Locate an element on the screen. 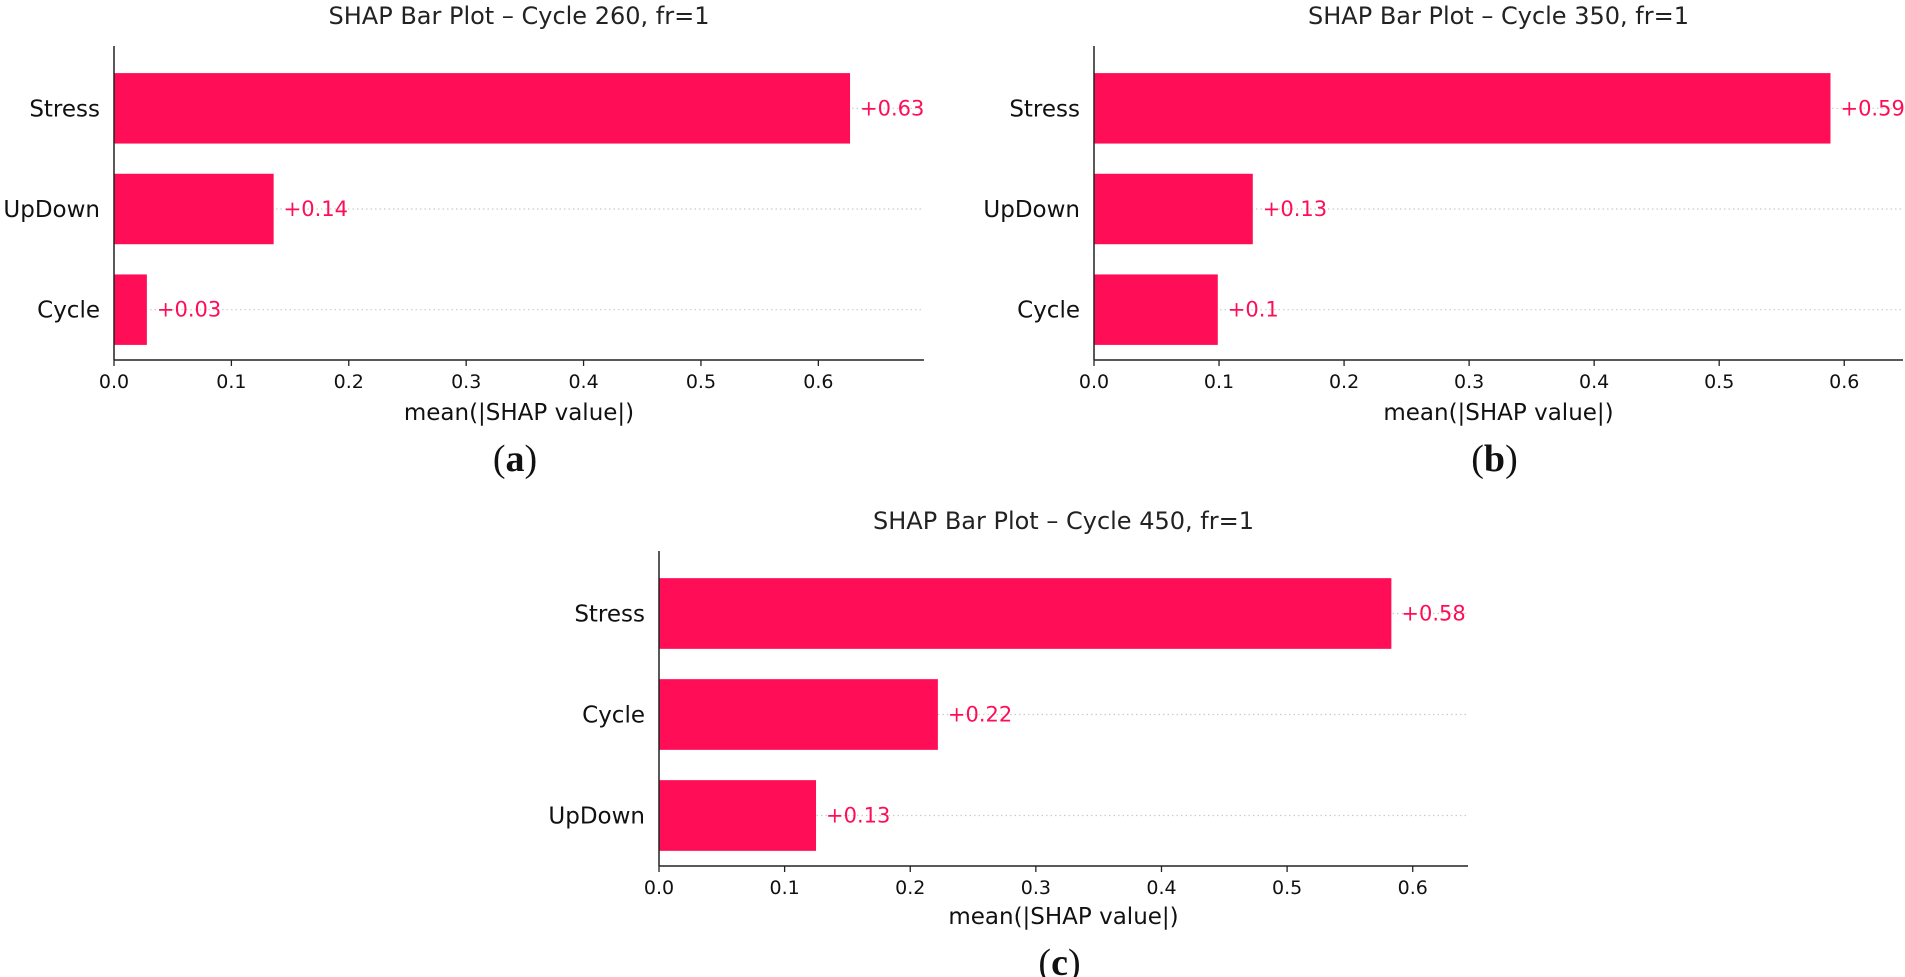  panel-label: (b) is located at coordinates (1494, 459).